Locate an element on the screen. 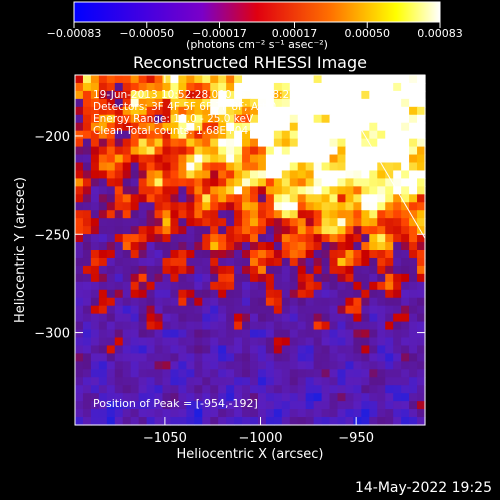 The image size is (500, 500). x-tick-label: −1050 is located at coordinates (165, 438).